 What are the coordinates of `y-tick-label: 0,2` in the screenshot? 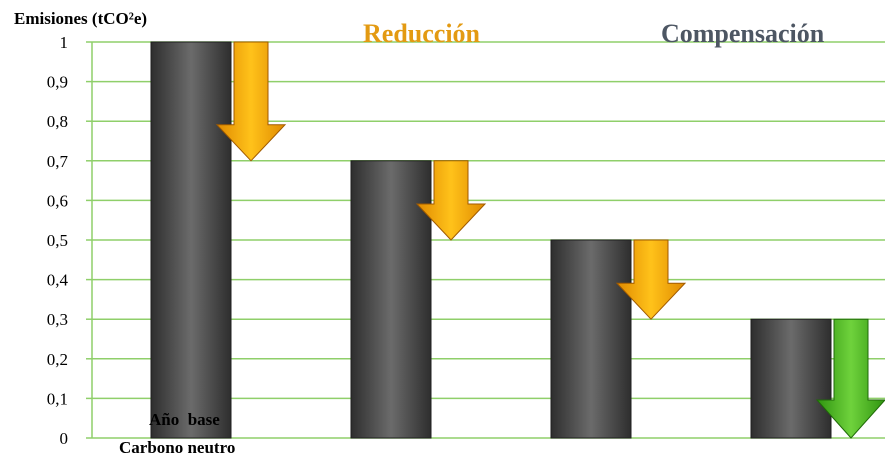 It's located at (57, 359).